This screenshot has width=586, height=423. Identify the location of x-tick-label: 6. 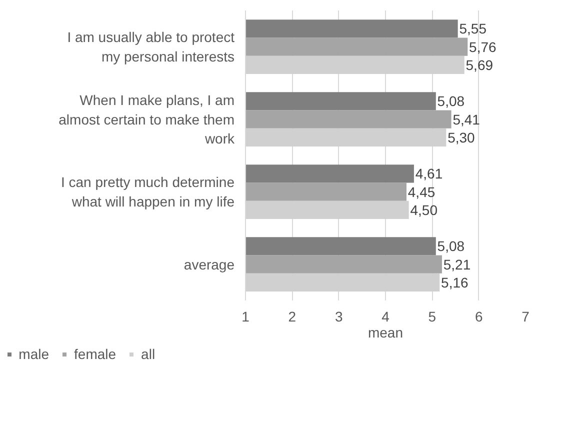
(478, 316).